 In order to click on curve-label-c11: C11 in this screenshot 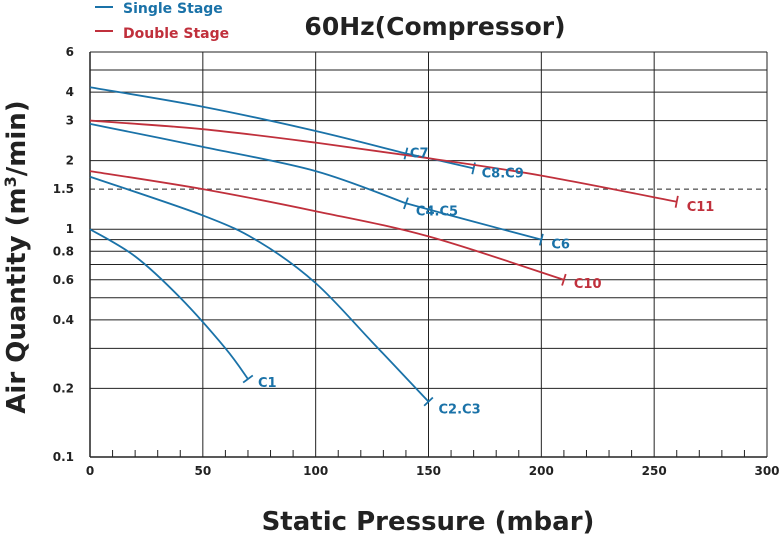, I will do `click(701, 207)`.